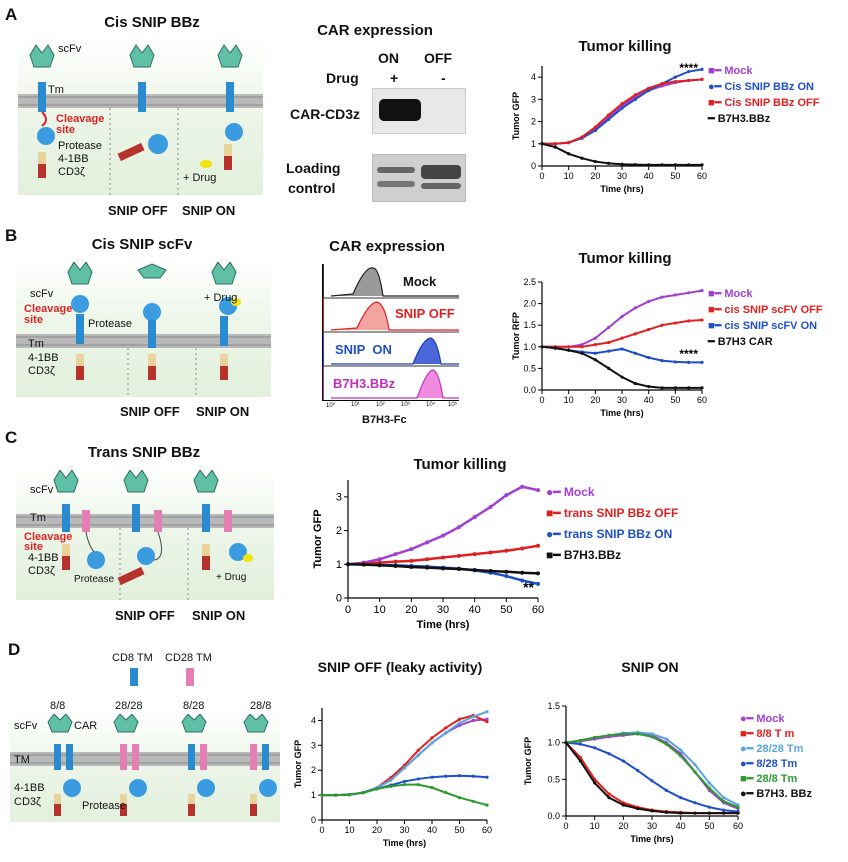 This screenshot has height=862, width=848. What do you see at coordinates (419, 111) in the screenshot?
I see `blot-car-band` at bounding box center [419, 111].